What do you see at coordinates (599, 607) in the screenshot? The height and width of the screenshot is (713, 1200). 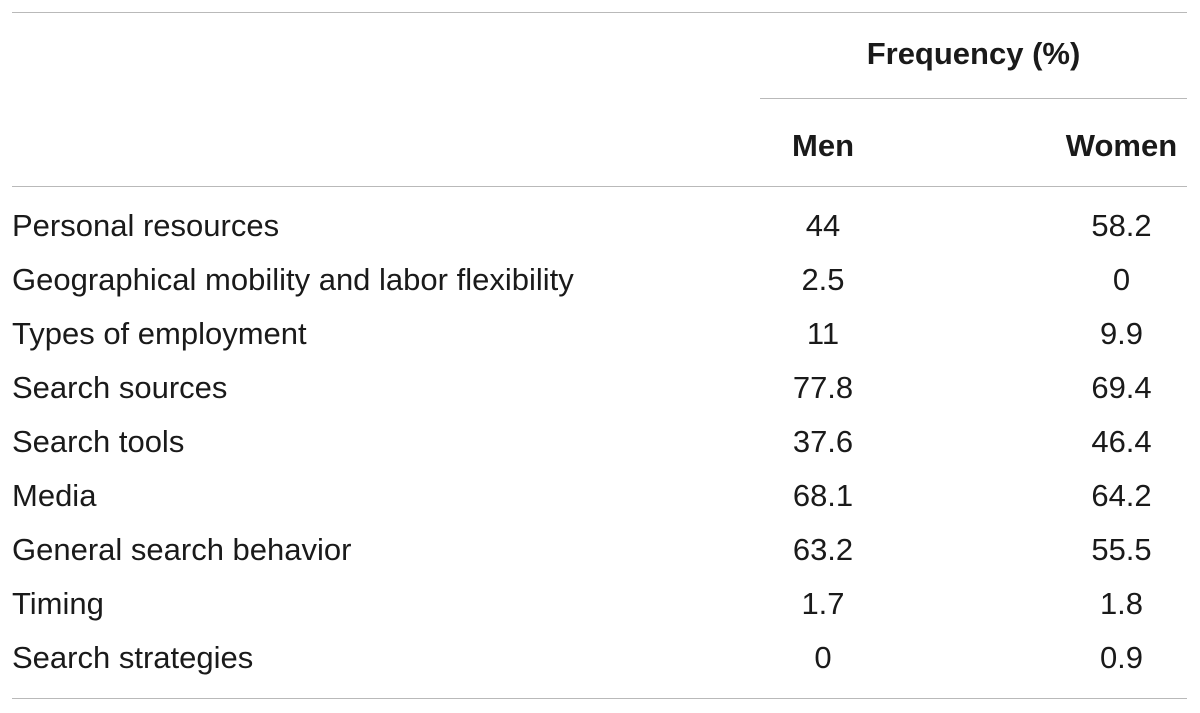 I see `table-row: Timing 1.7 1.8` at bounding box center [599, 607].